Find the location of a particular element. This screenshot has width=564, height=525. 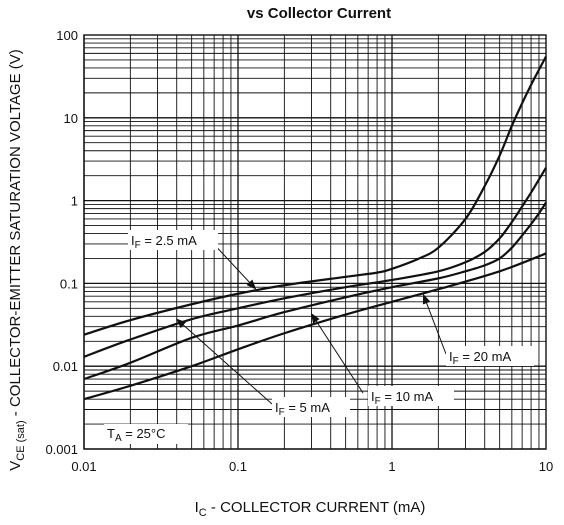

annotation-bg-ta is located at coordinates (146, 434).